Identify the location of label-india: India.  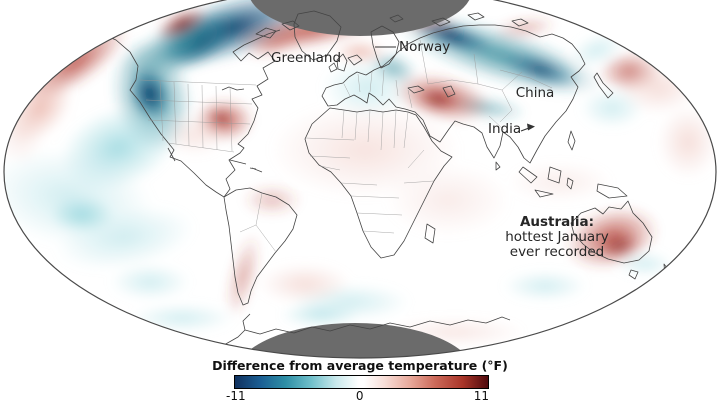
(504, 129).